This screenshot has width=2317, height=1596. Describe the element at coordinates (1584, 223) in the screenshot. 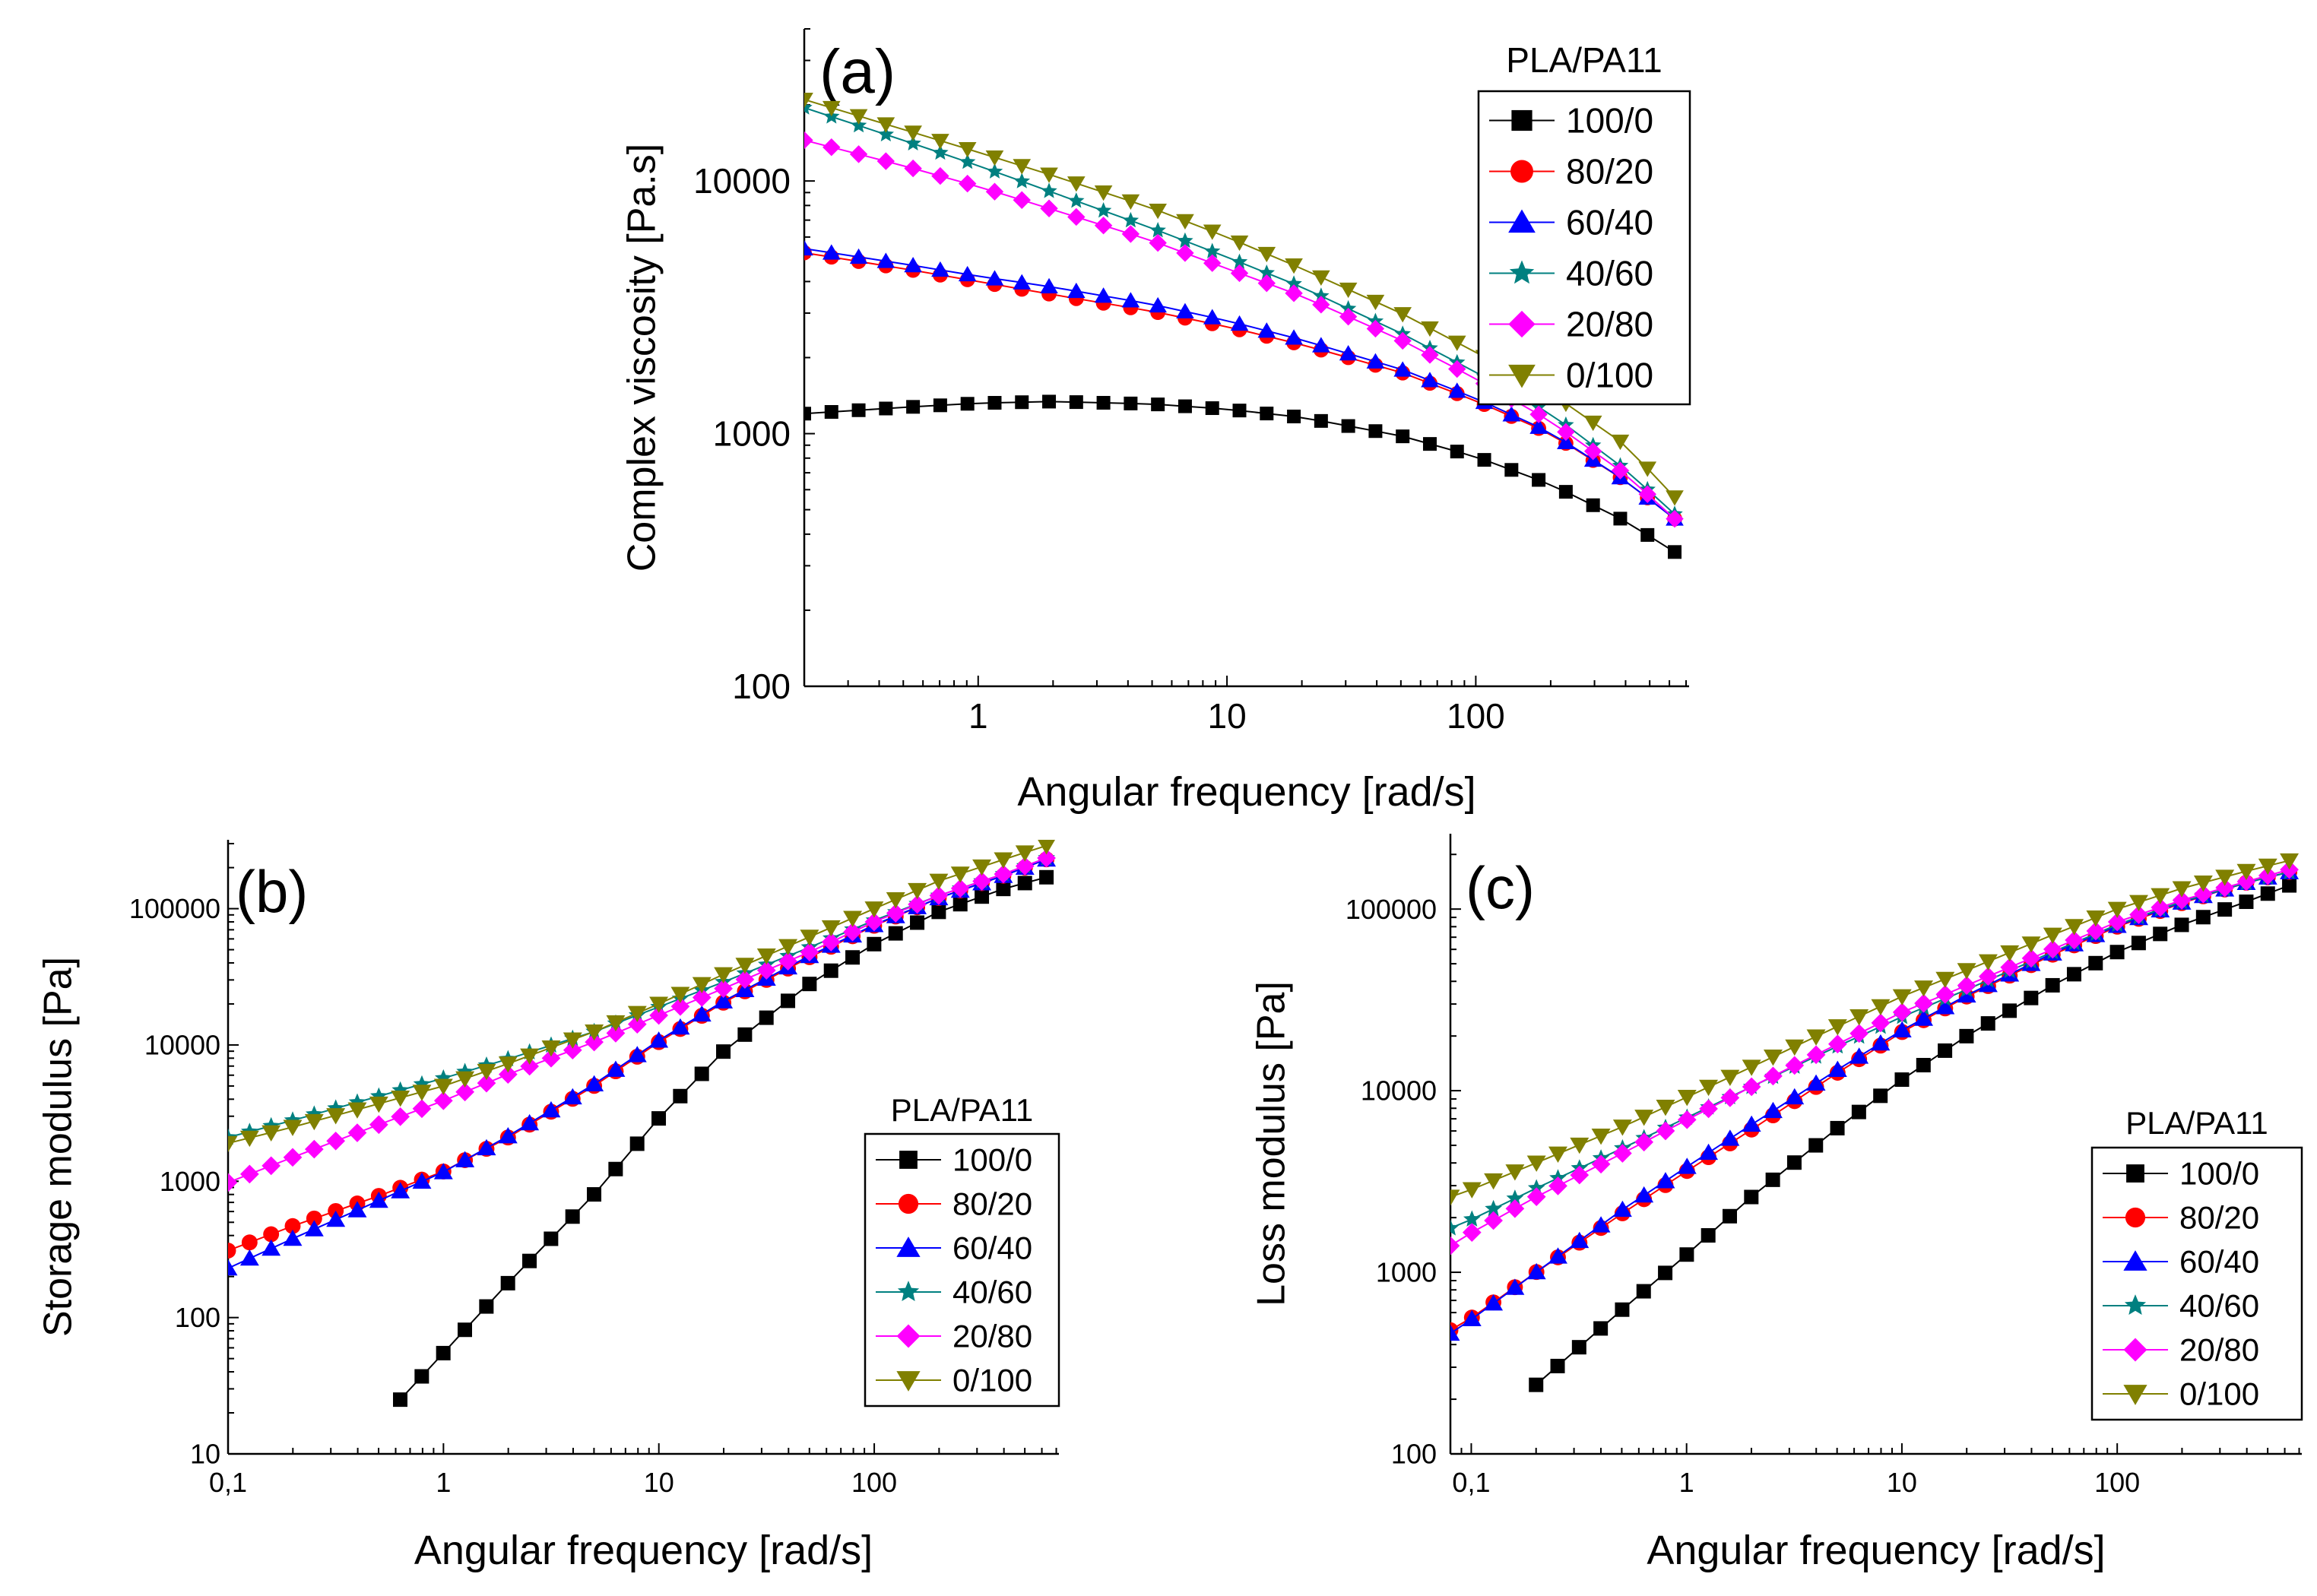

I see `legend: PLA/PA11 100/0 80/20 60/40 40/60 20/80 0/100` at that location.